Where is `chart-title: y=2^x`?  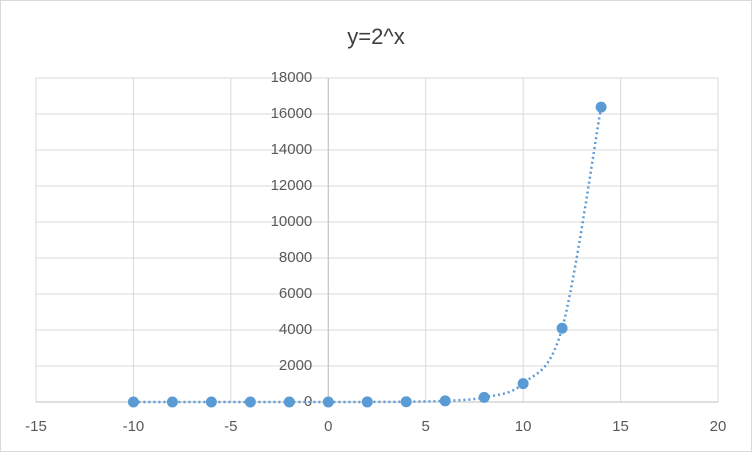 chart-title: y=2^x is located at coordinates (375, 36).